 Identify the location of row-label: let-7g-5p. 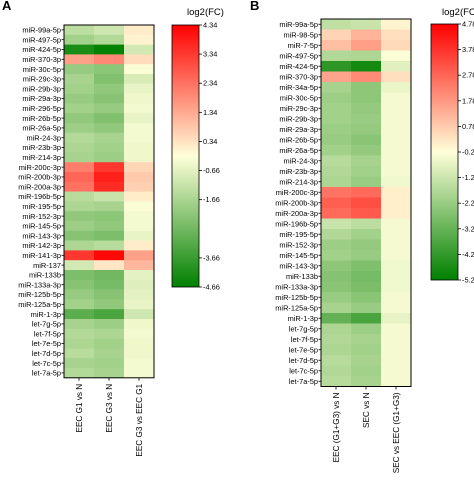
(303, 328).